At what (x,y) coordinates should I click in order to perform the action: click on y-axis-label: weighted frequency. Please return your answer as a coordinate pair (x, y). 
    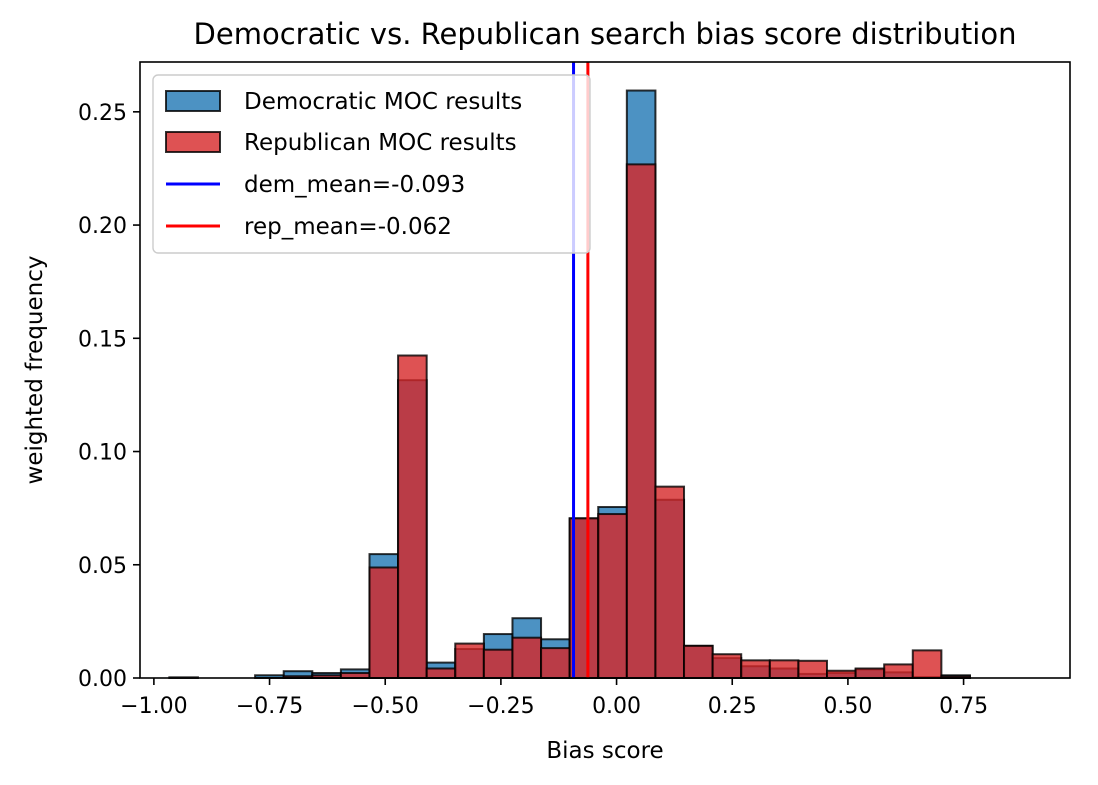
    Looking at the image, I should click on (35, 370).